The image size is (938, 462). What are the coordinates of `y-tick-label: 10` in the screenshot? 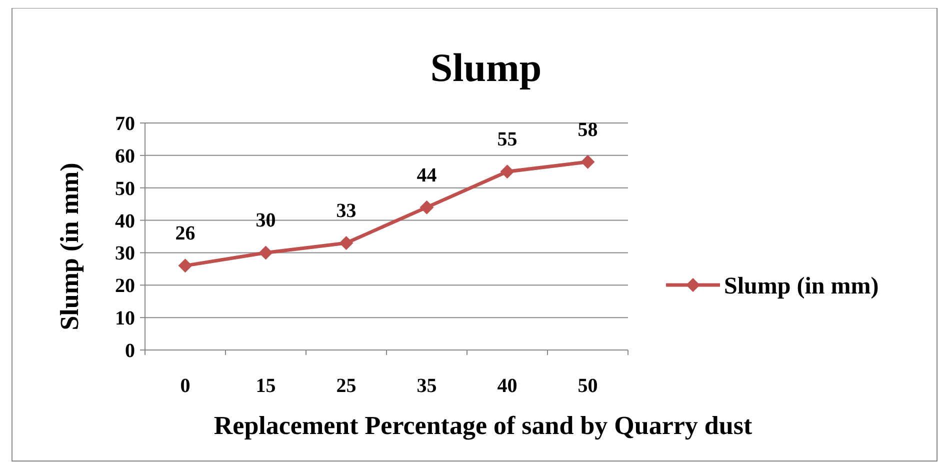 It's located at (125, 319).